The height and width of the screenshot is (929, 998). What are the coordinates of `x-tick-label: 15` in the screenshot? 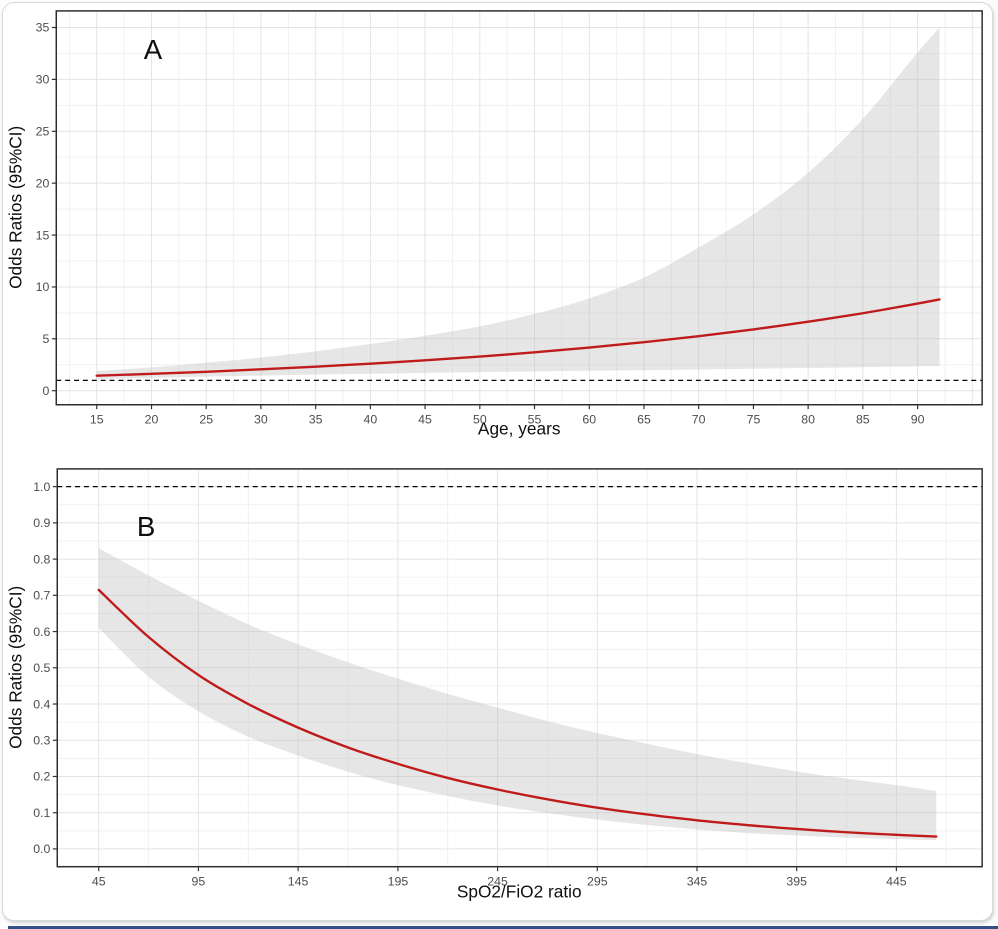 It's located at (97, 419).